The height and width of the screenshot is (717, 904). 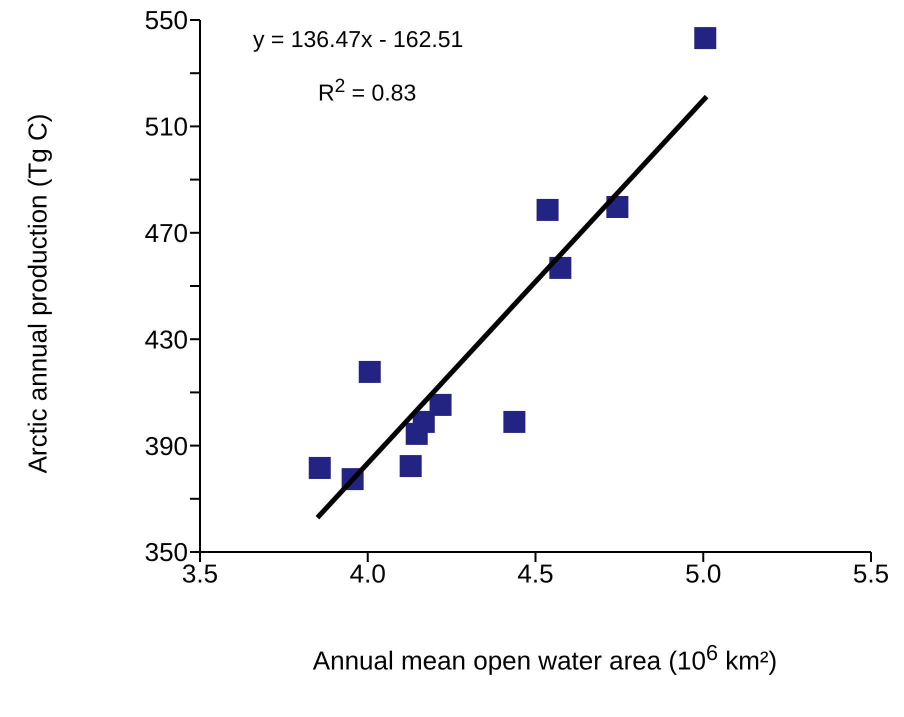 What do you see at coordinates (166, 339) in the screenshot?
I see `y-tick-label: 430` at bounding box center [166, 339].